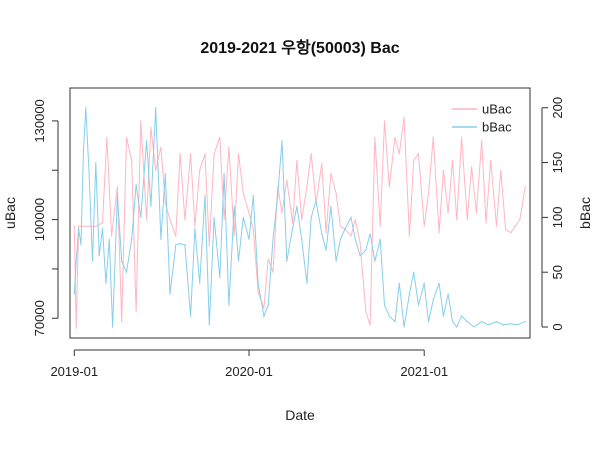 The width and height of the screenshot is (600, 450). I want to click on y-left-axis: 70000 100000 130000, so click(45, 217).